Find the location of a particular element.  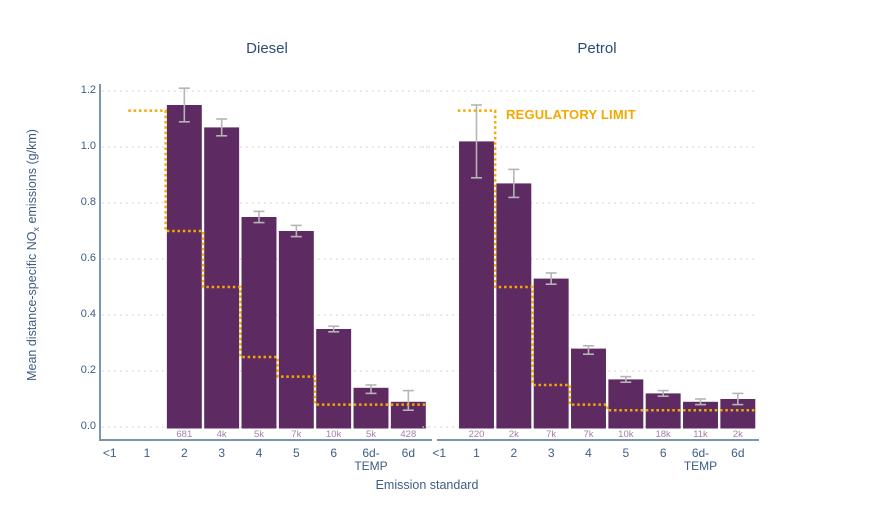

bar-petrol-6d-TEMP is located at coordinates (700, 415).